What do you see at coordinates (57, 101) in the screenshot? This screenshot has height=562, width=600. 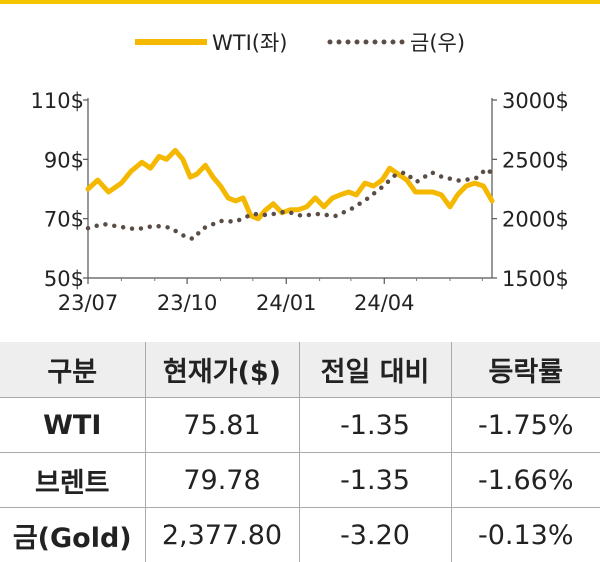 I see `y-left-tick-label: 110$` at bounding box center [57, 101].